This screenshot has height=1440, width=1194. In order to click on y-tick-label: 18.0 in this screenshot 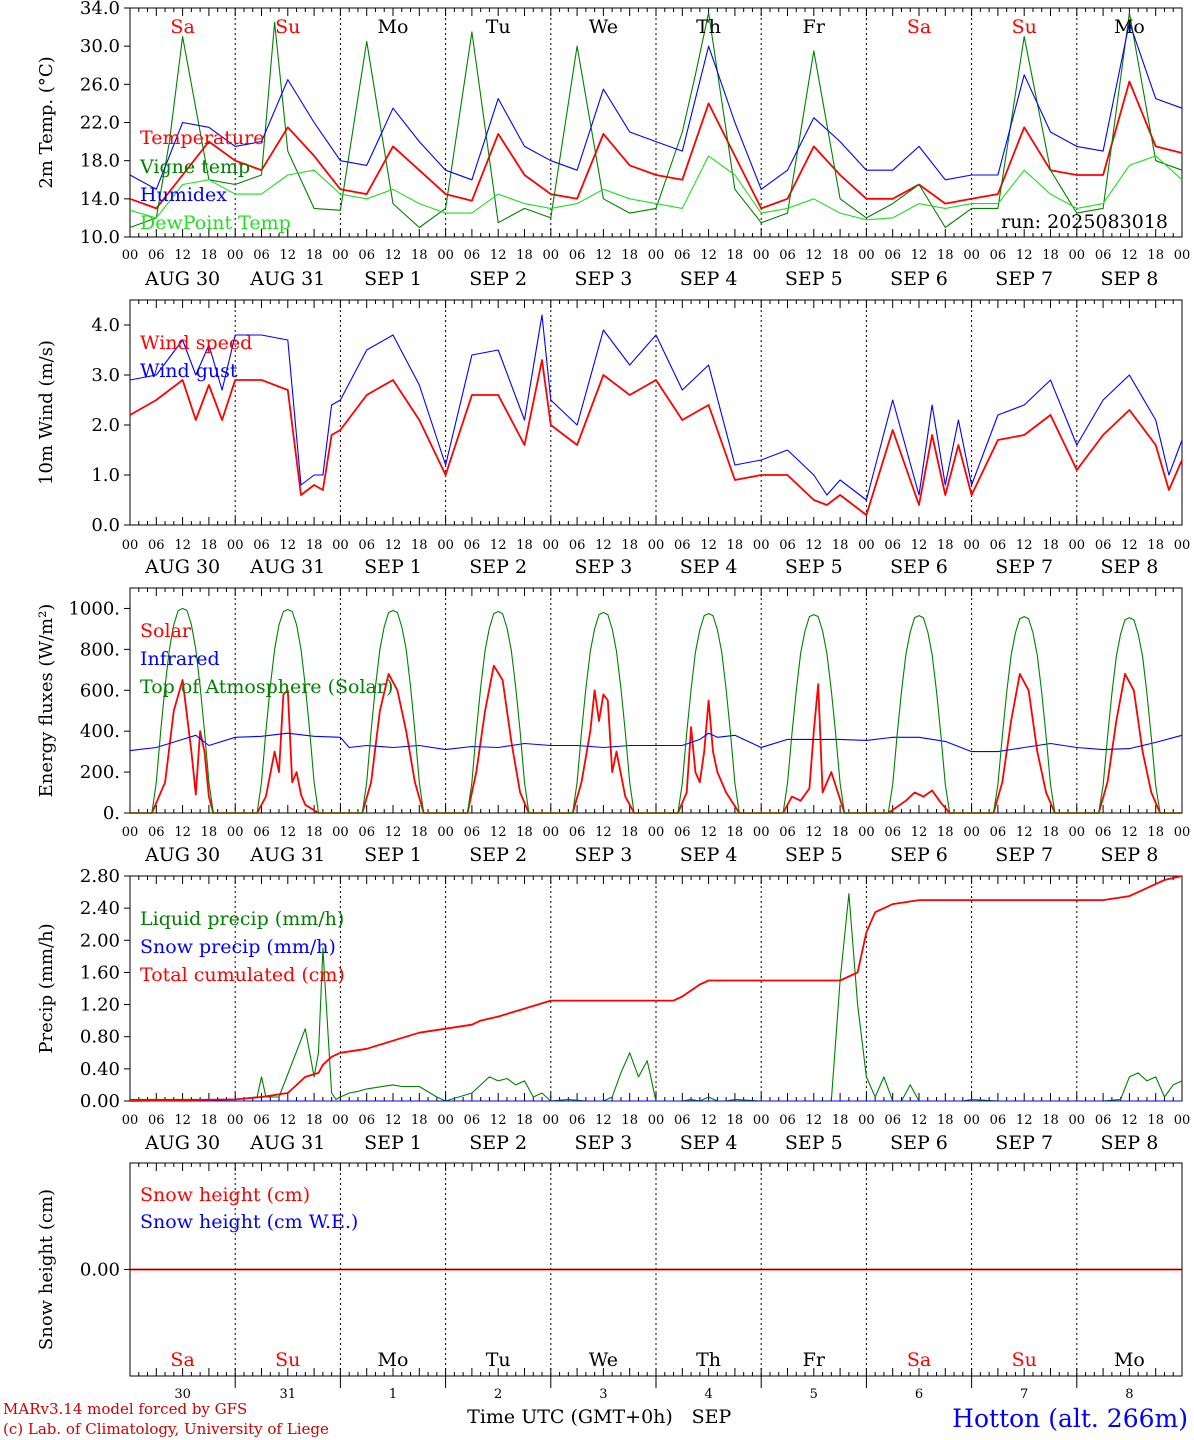, I will do `click(100, 161)`.